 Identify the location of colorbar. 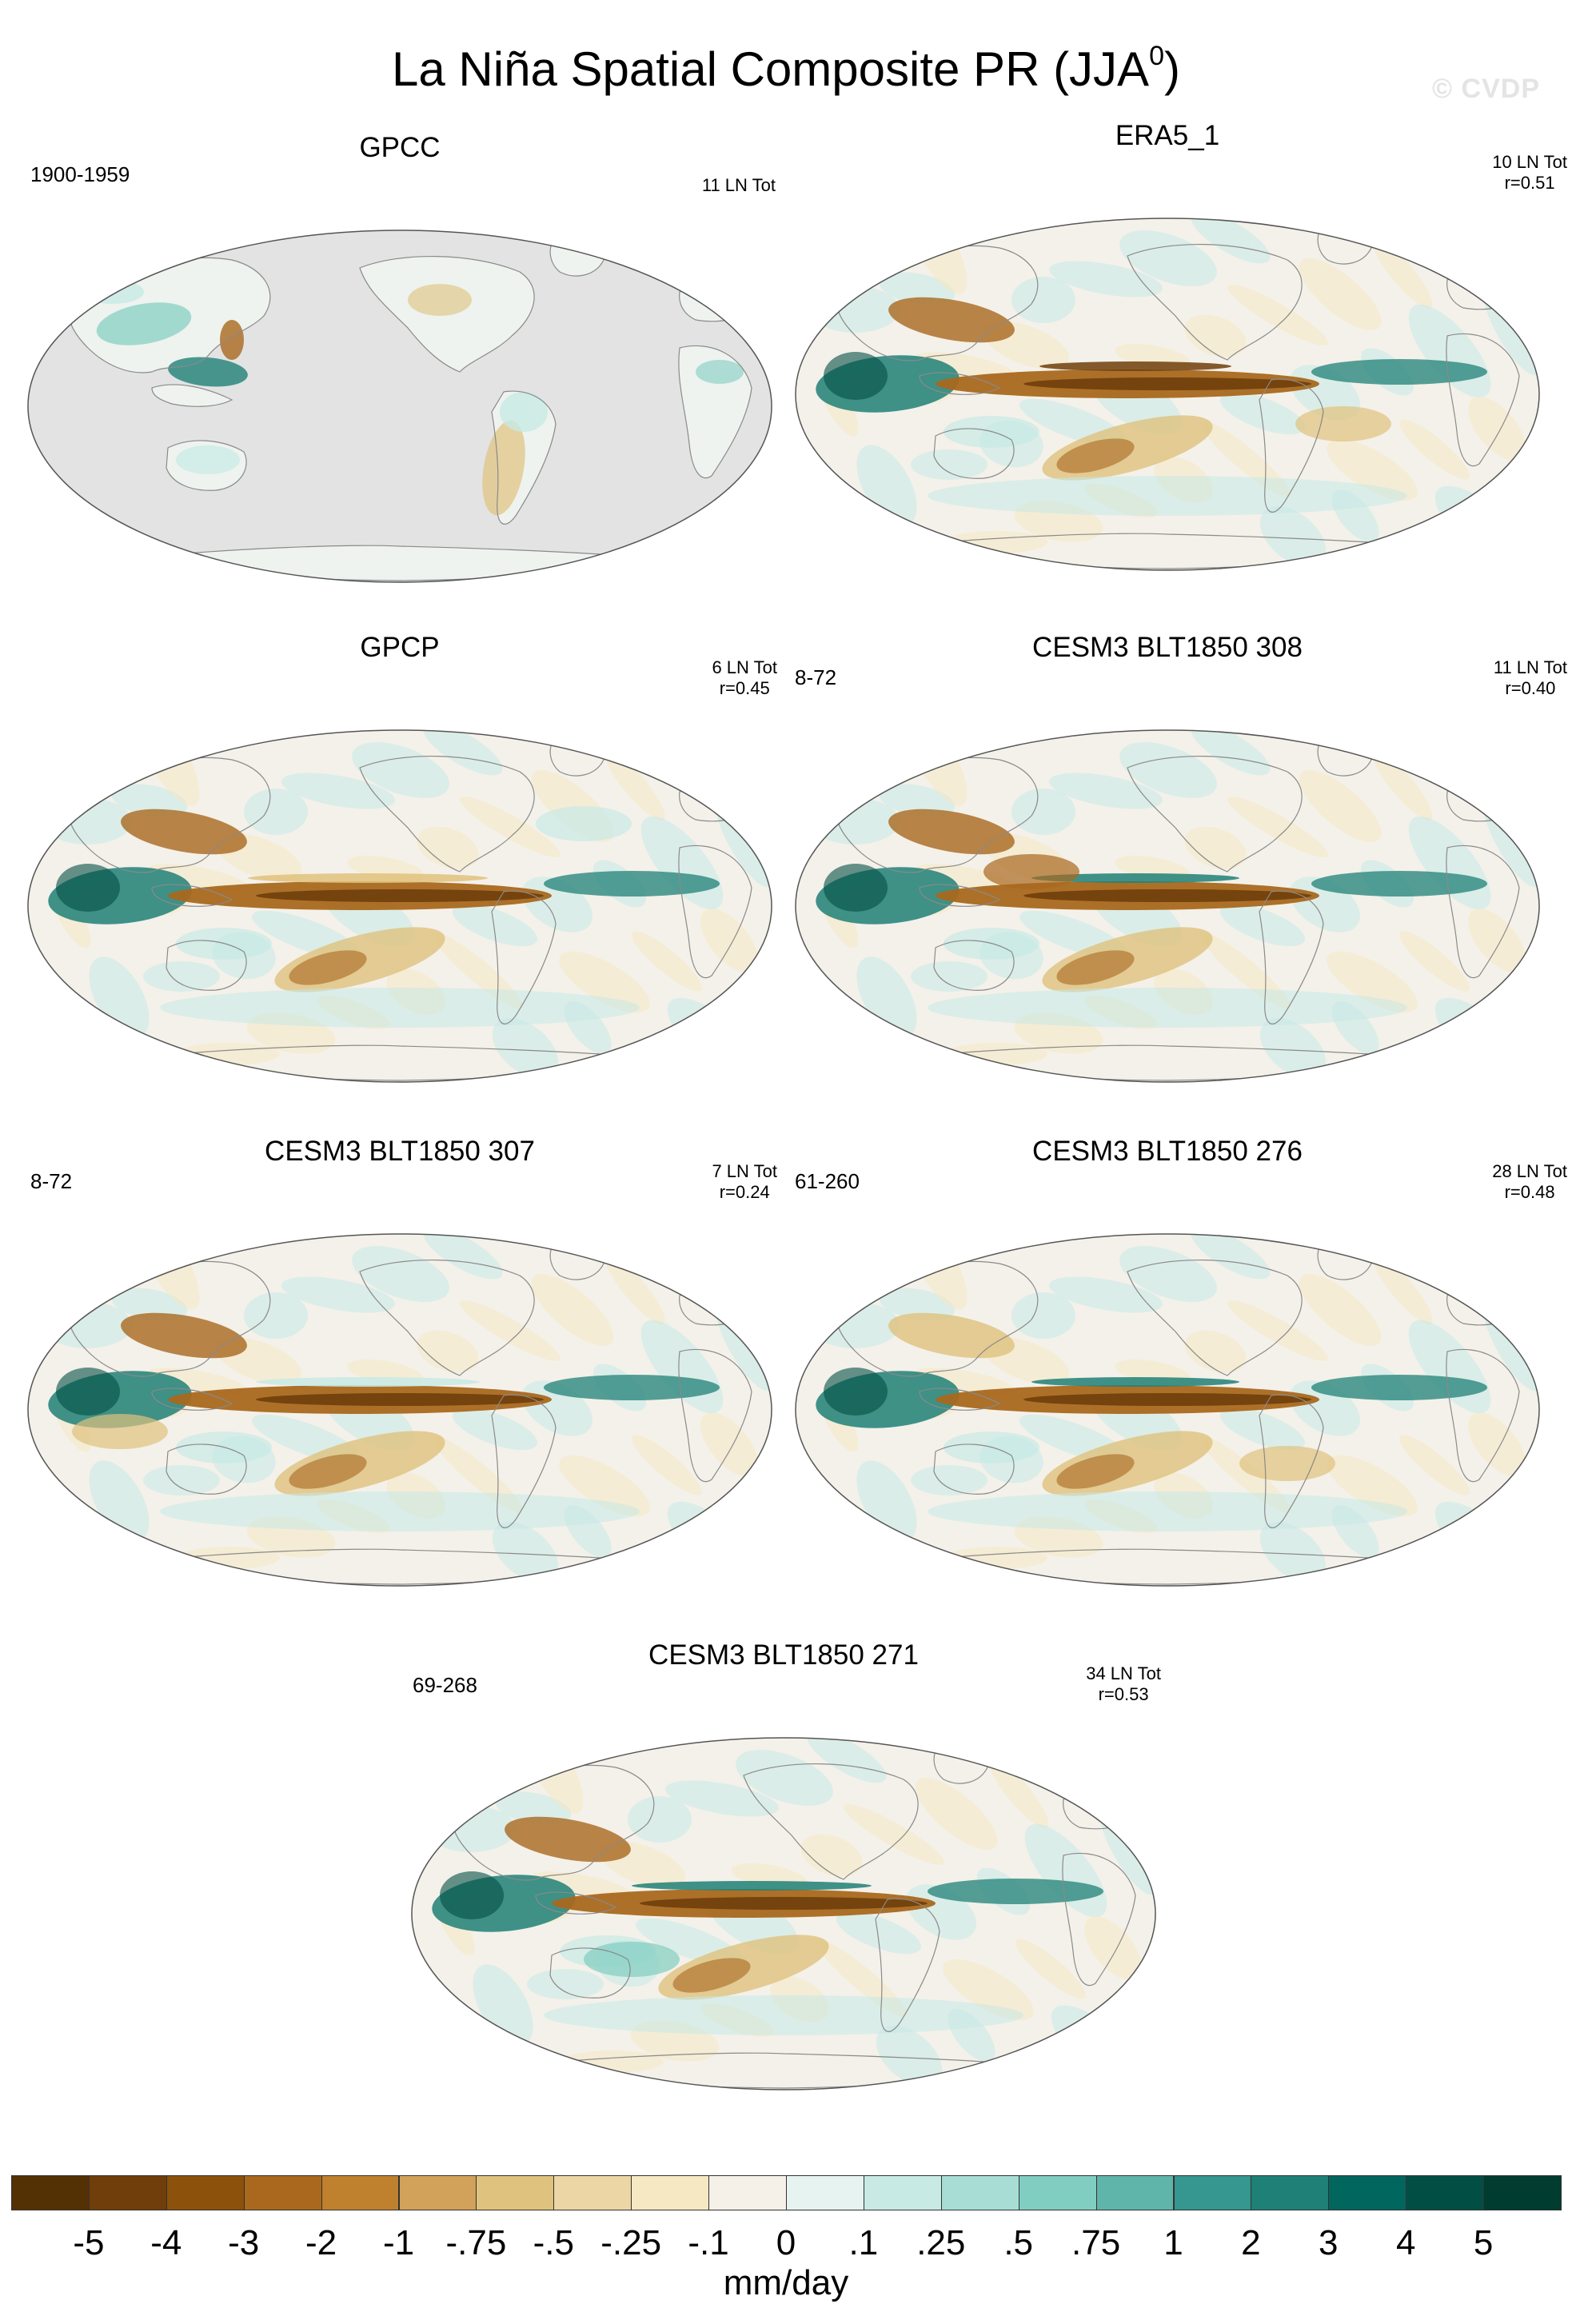
(787, 2193).